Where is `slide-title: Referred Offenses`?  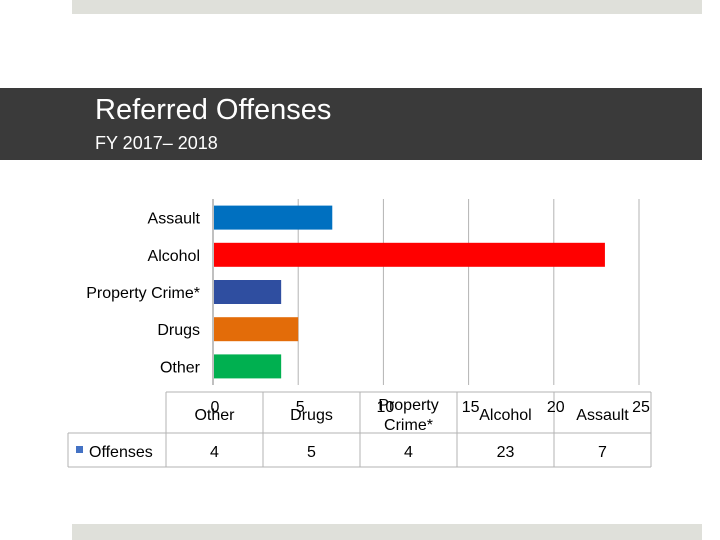
slide-title: Referred Offenses is located at coordinates (213, 110).